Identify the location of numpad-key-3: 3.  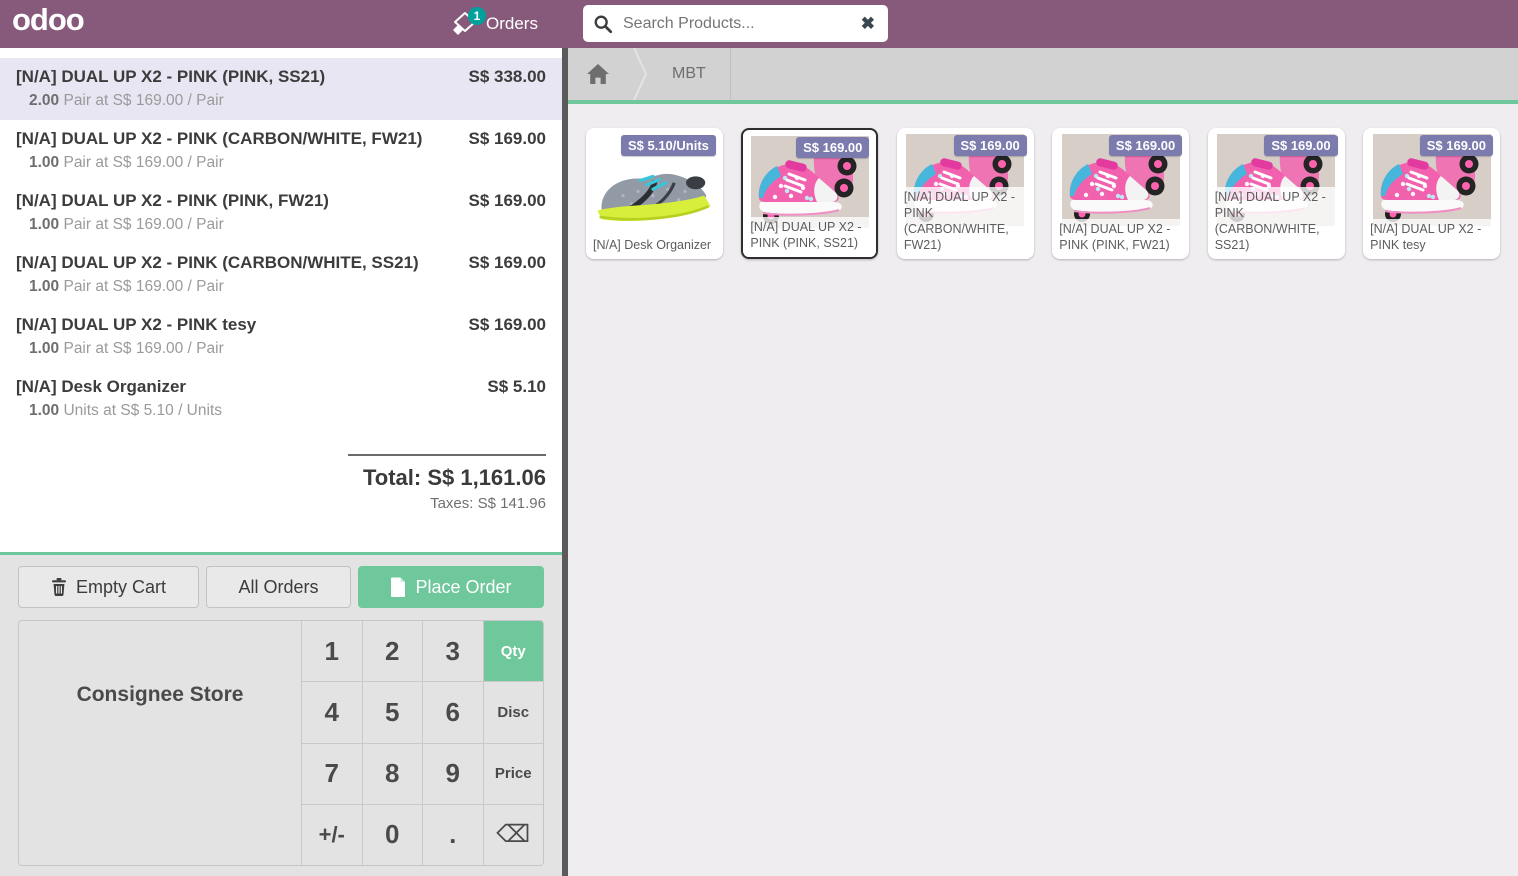
(453, 651).